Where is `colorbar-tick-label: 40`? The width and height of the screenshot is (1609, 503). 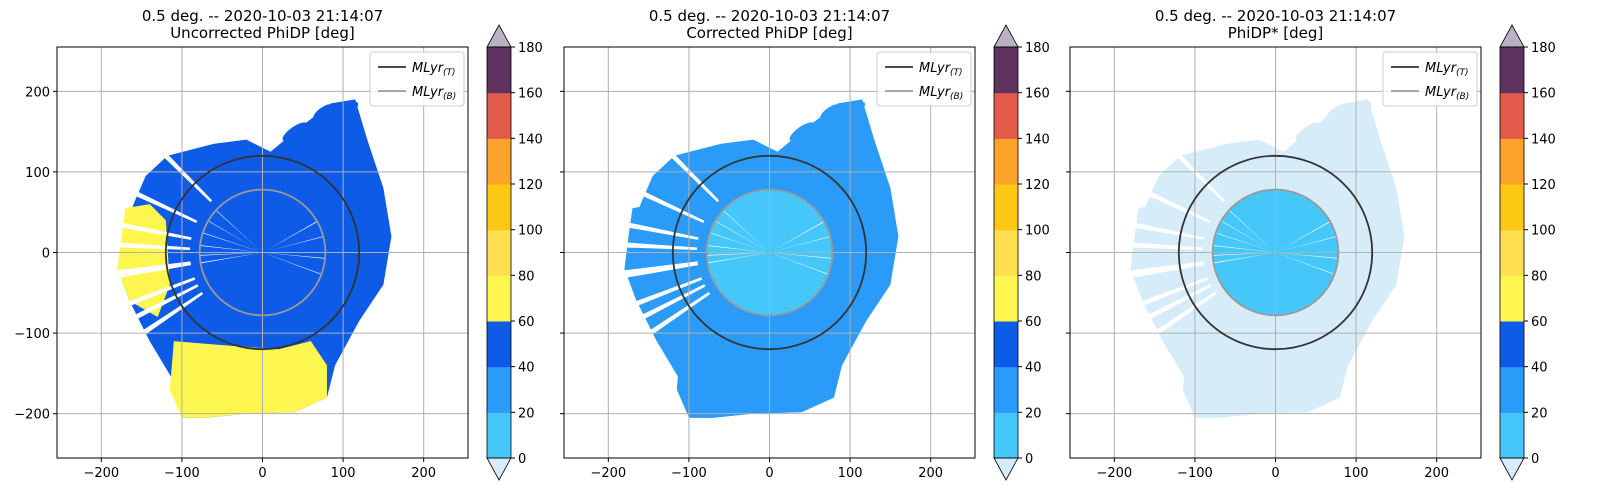 colorbar-tick-label: 40 is located at coordinates (1033, 368).